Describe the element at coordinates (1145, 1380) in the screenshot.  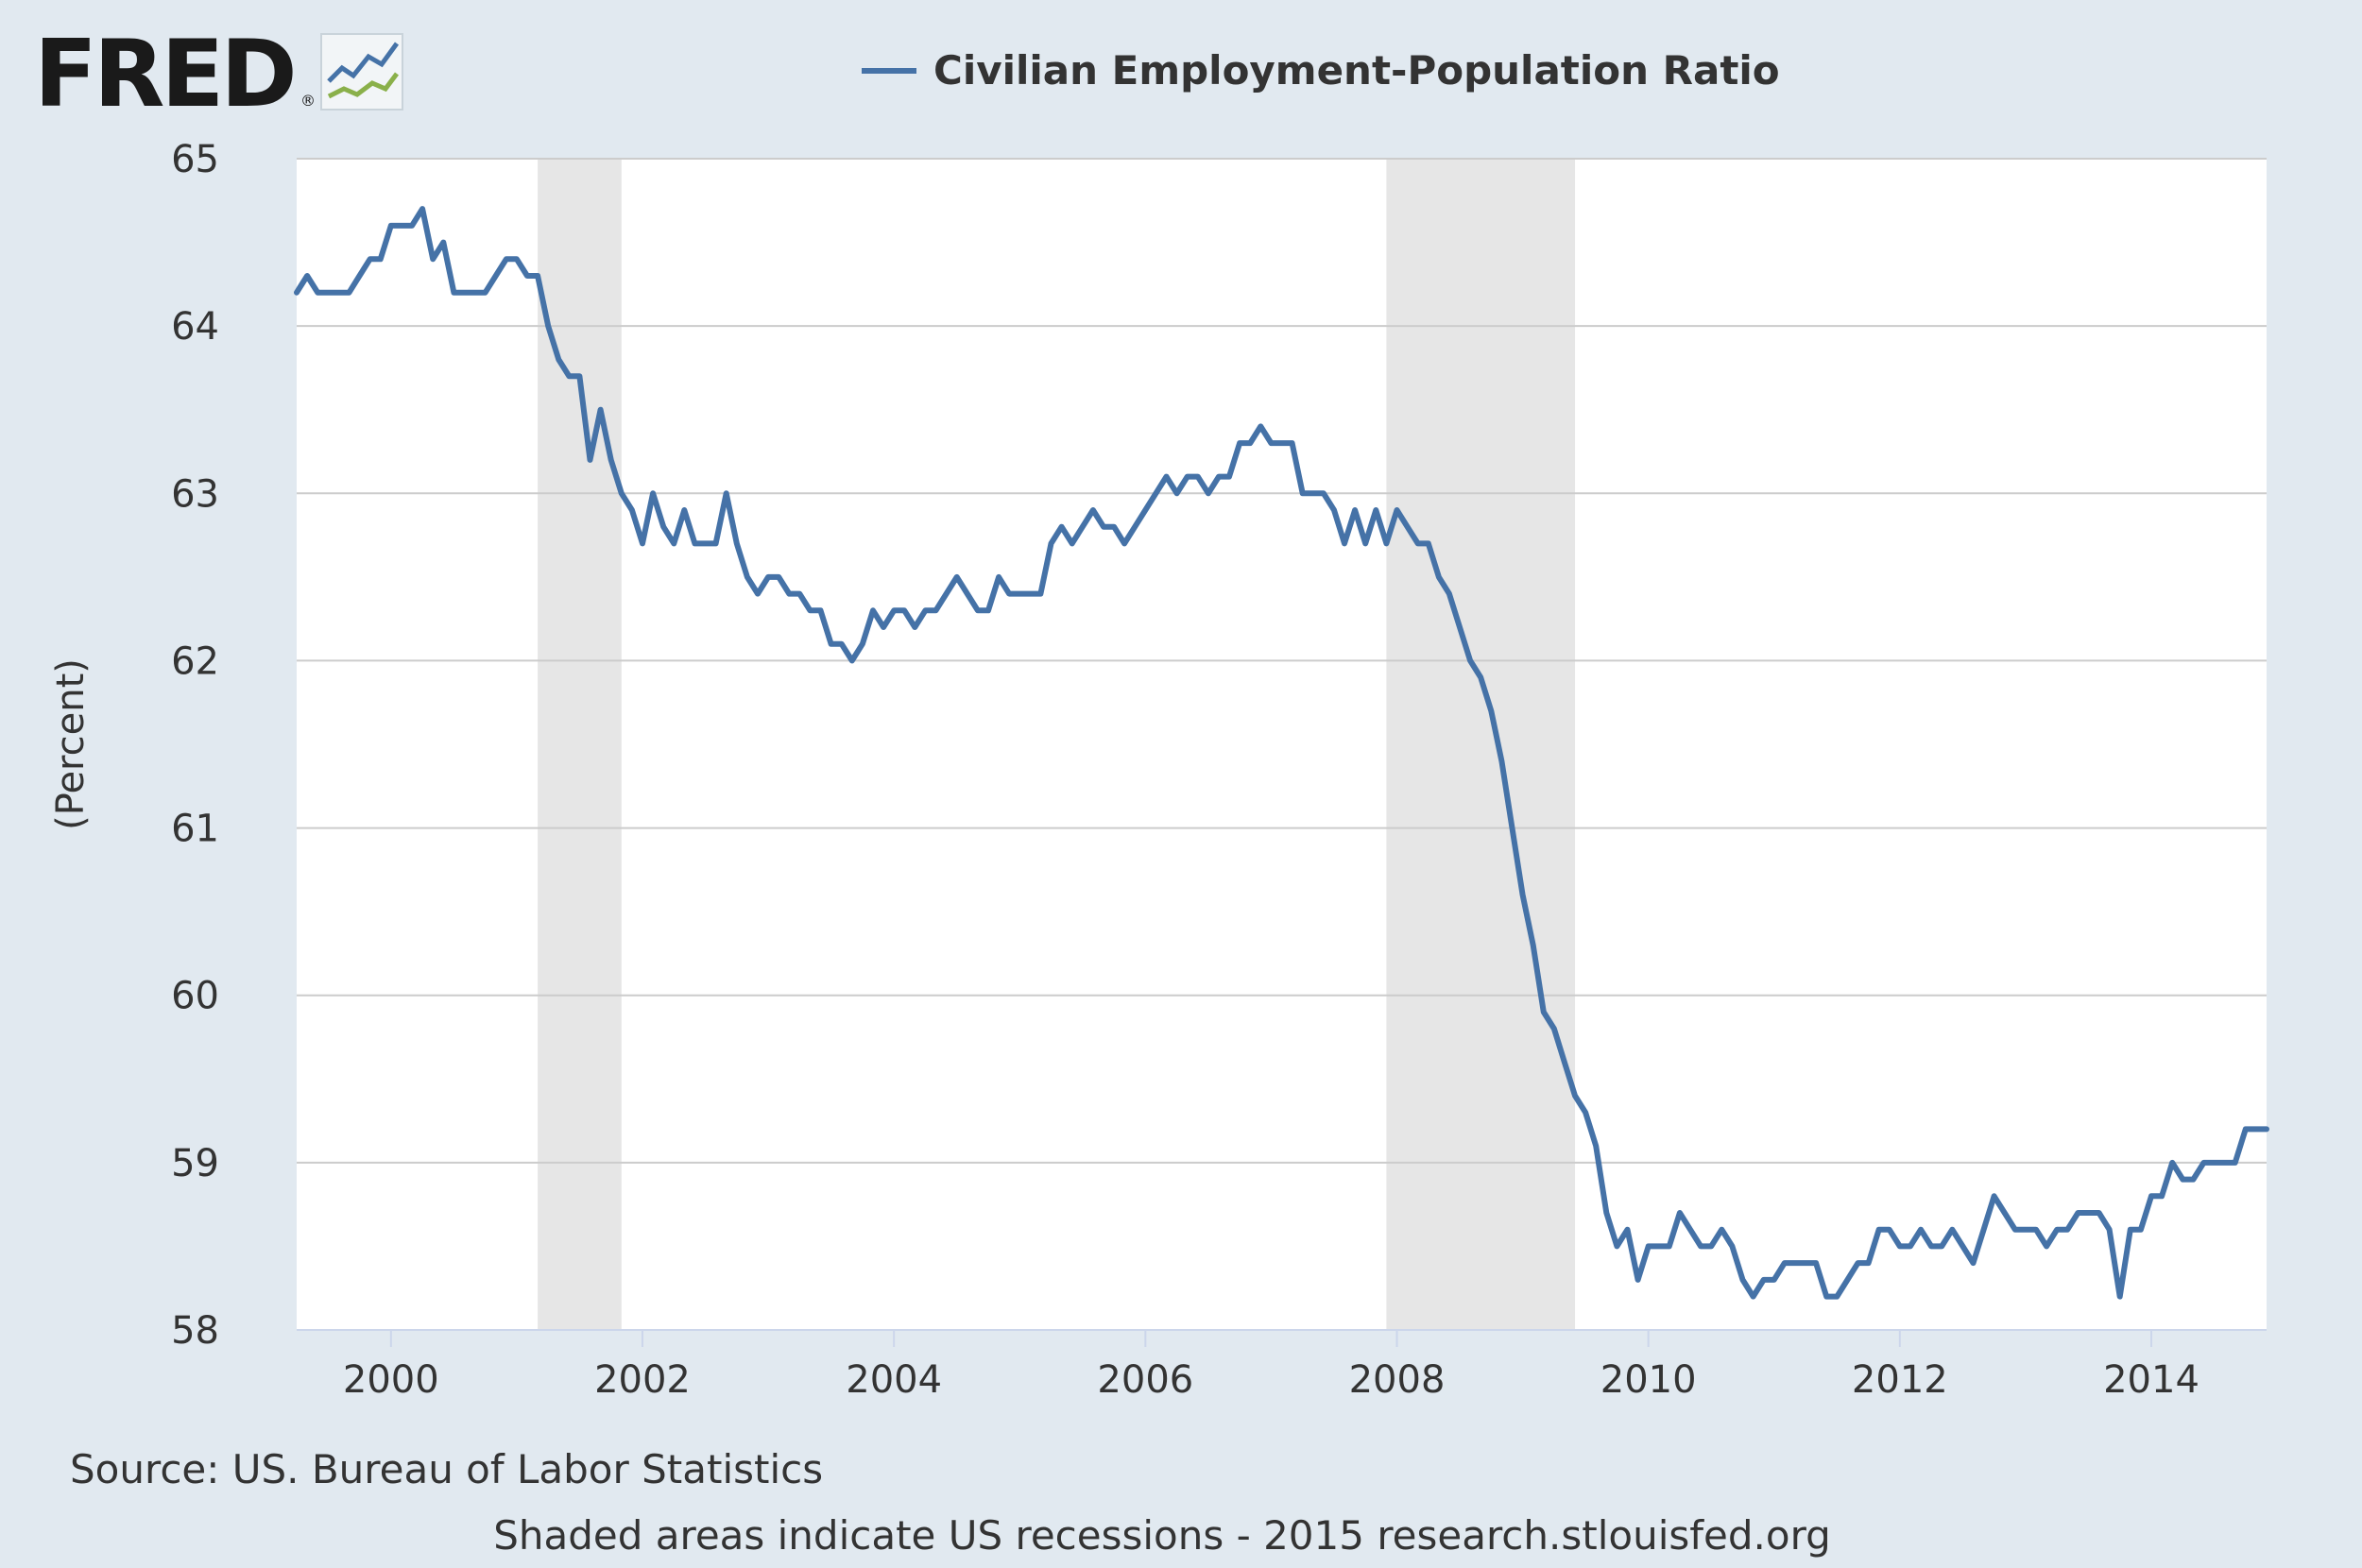
I see `x-tick-label: 2006` at that location.